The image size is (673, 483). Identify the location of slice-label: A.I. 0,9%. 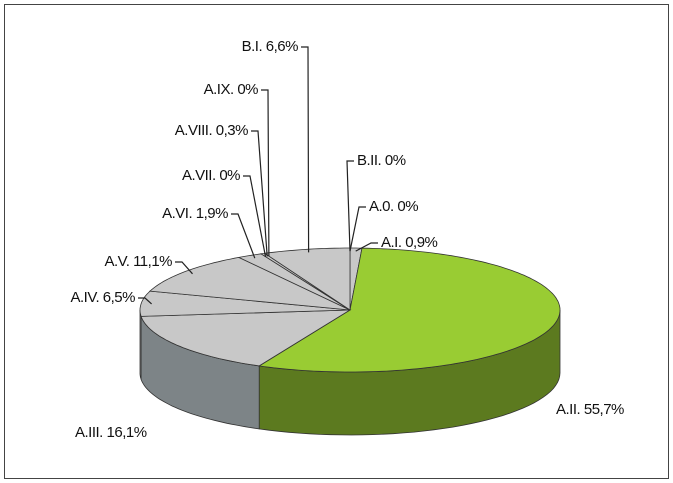
(409, 242).